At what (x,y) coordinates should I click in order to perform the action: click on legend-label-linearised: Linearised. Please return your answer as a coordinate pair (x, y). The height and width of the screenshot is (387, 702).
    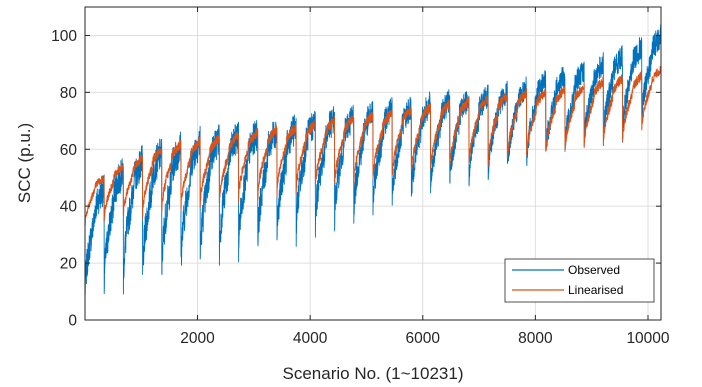
    Looking at the image, I should click on (595, 290).